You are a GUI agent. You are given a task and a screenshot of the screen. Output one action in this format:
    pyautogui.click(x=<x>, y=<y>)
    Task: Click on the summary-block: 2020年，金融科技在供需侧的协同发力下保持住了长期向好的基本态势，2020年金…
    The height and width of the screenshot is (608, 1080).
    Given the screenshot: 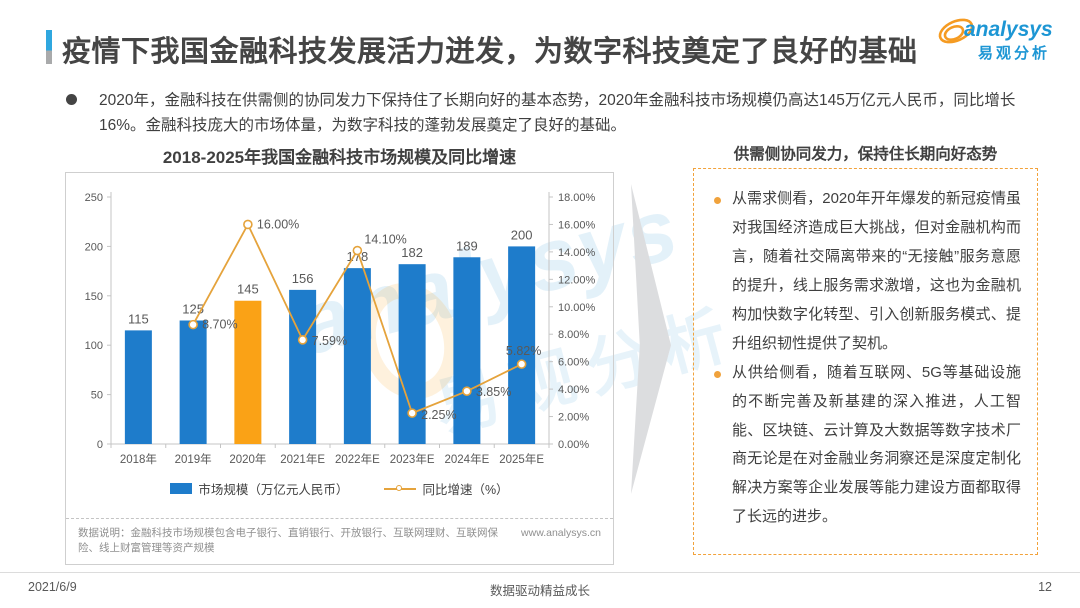 What is the action you would take?
    pyautogui.click(x=542, y=113)
    